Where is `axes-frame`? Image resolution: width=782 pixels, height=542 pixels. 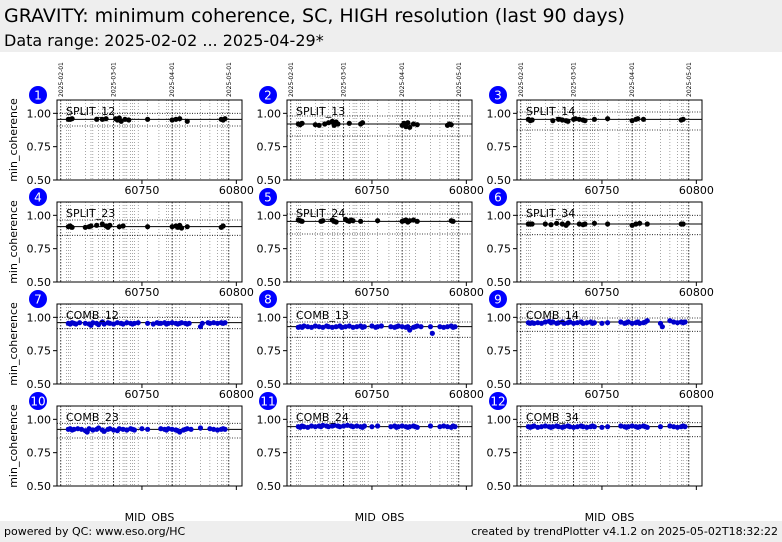 axes-frame is located at coordinates (149, 344).